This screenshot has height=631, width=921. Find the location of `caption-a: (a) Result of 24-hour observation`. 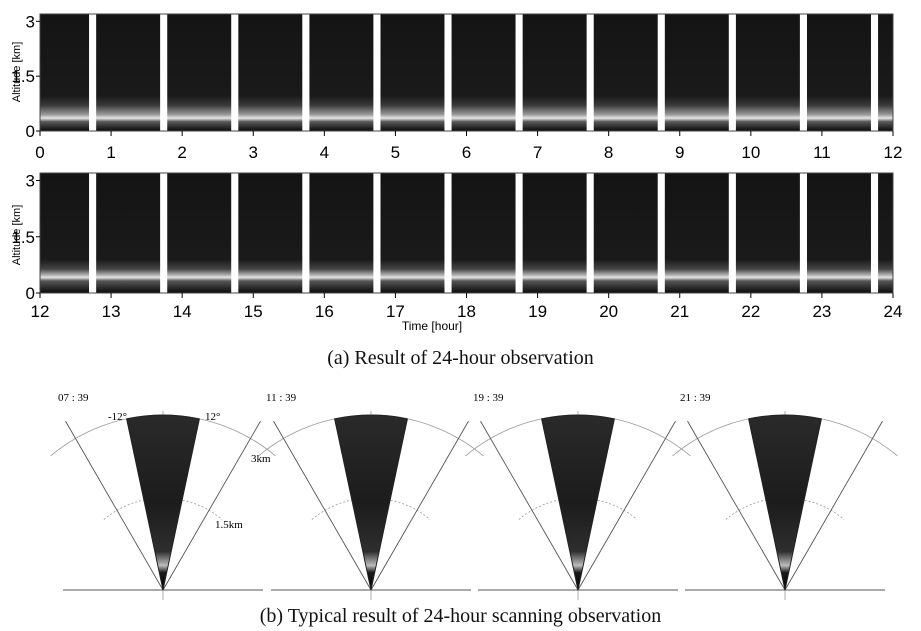

caption-a: (a) Result of 24-hour observation is located at coordinates (460, 358).